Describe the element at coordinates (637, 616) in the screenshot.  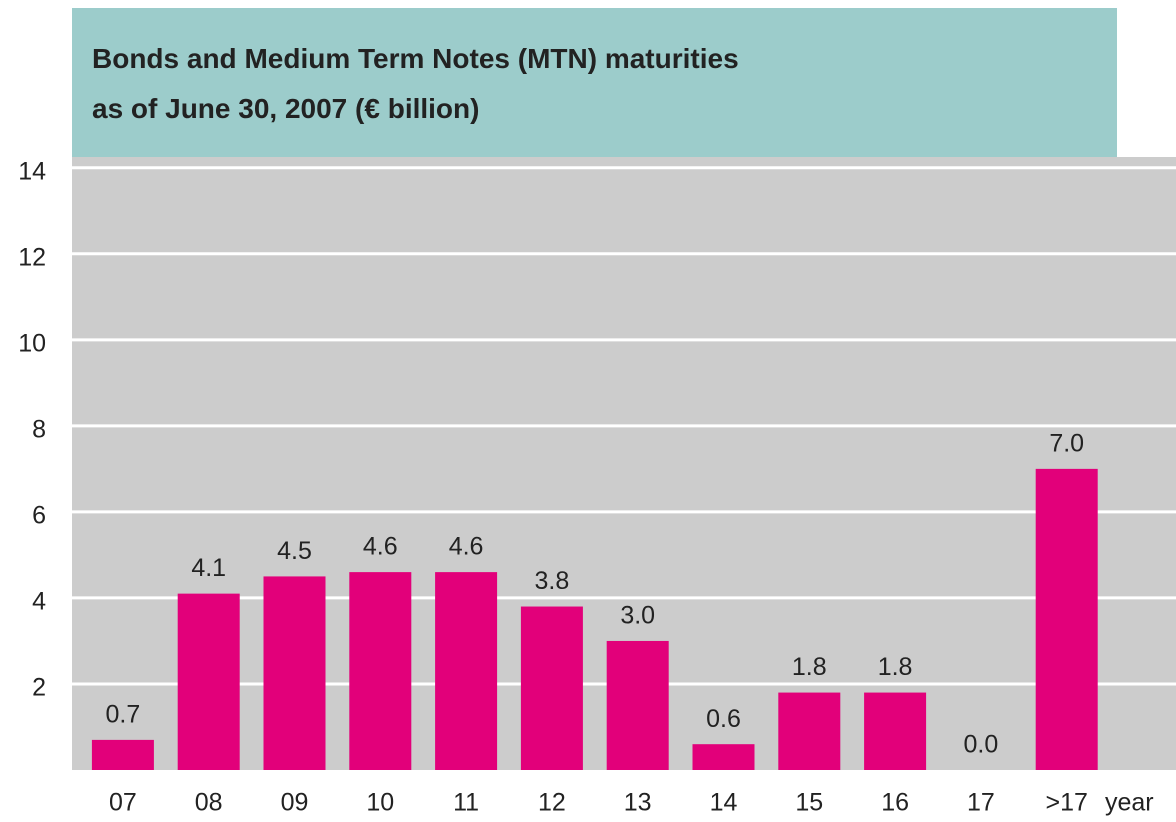
I see `value-label: 3.0` at that location.